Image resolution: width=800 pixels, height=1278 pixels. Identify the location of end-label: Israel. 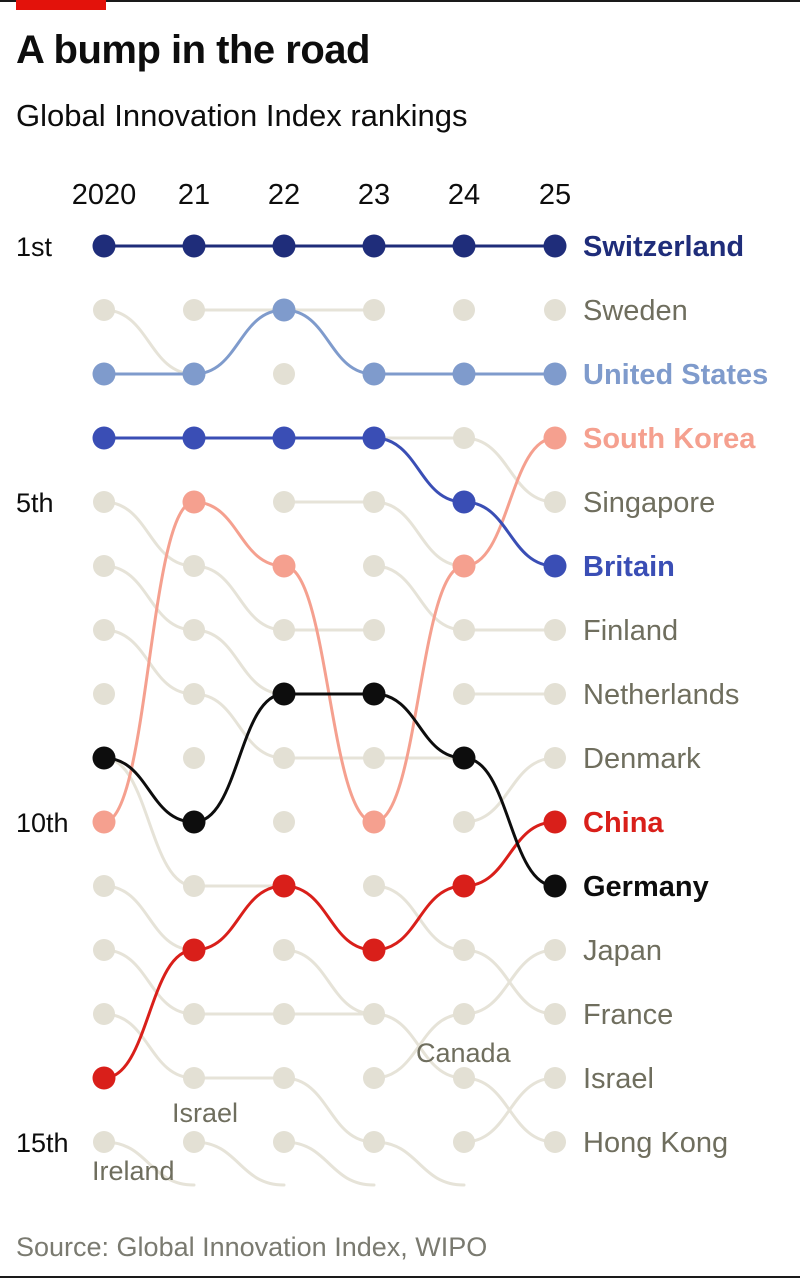
(618, 1079).